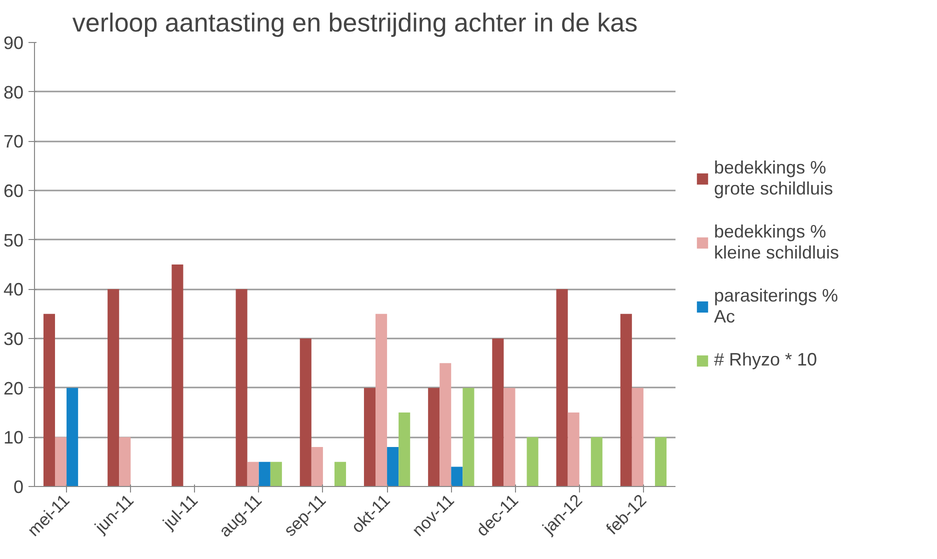 This screenshot has height=559, width=937. I want to click on y-tick-label: 40, so click(13, 290).